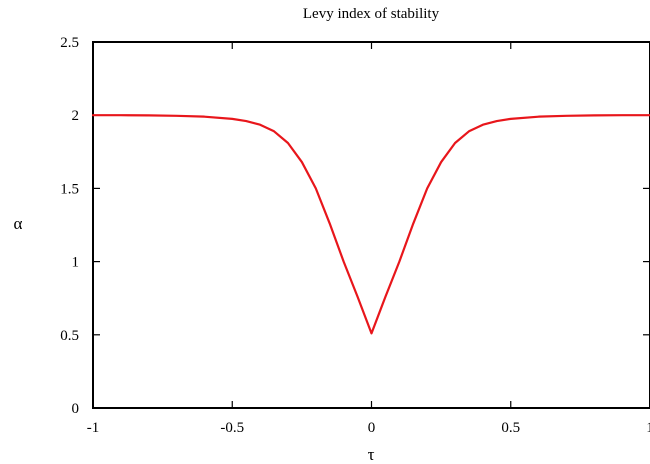 The image size is (650, 464). I want to click on y-axis-label: α, so click(18, 223).